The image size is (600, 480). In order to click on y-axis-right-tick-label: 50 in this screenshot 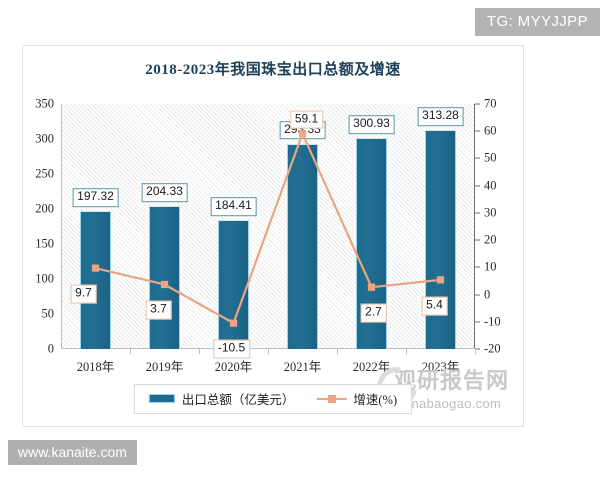, I will do `click(490, 157)`.